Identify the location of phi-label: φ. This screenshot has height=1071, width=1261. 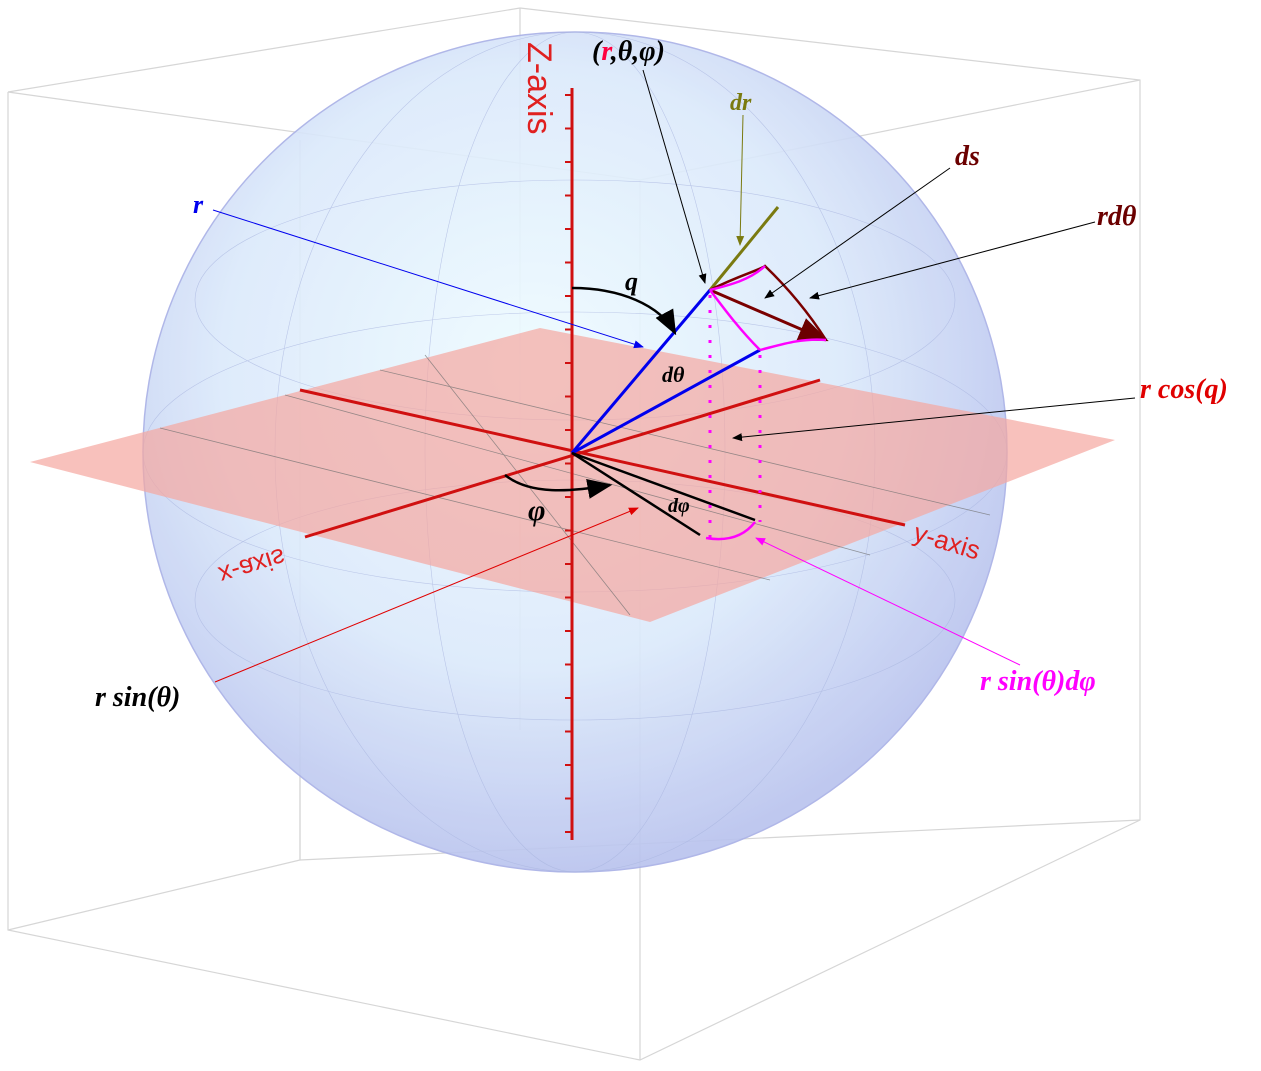
(537, 510).